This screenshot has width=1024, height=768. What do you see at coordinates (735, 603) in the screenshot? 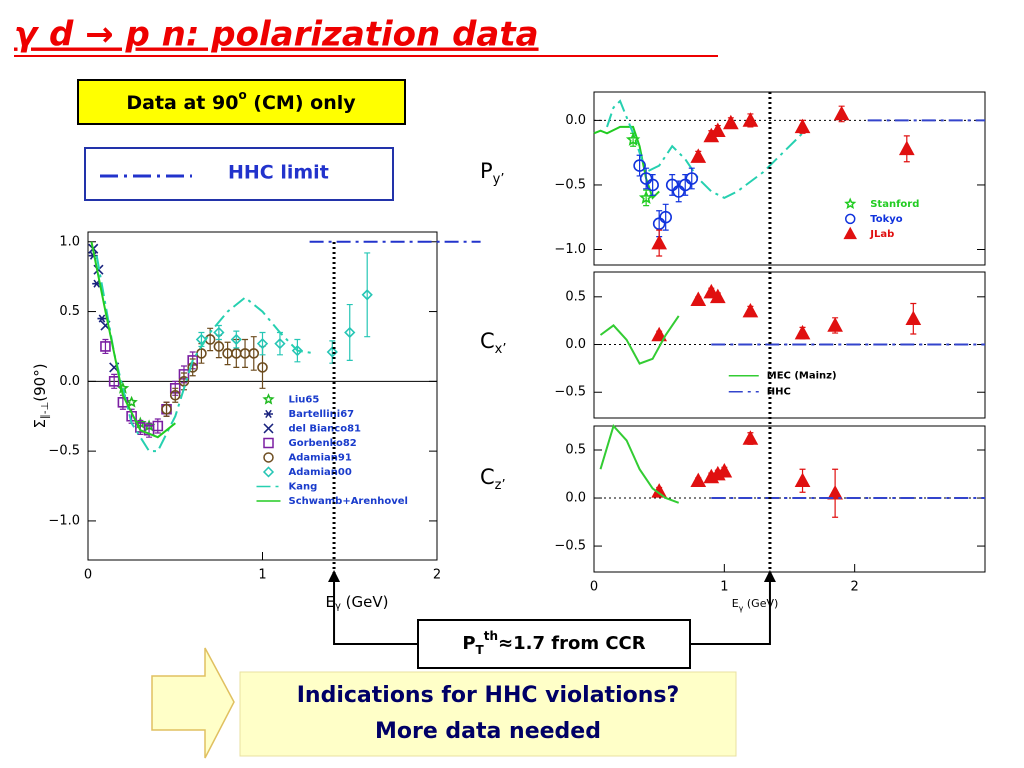
I see `x-axis-label-main: E` at bounding box center [735, 603].